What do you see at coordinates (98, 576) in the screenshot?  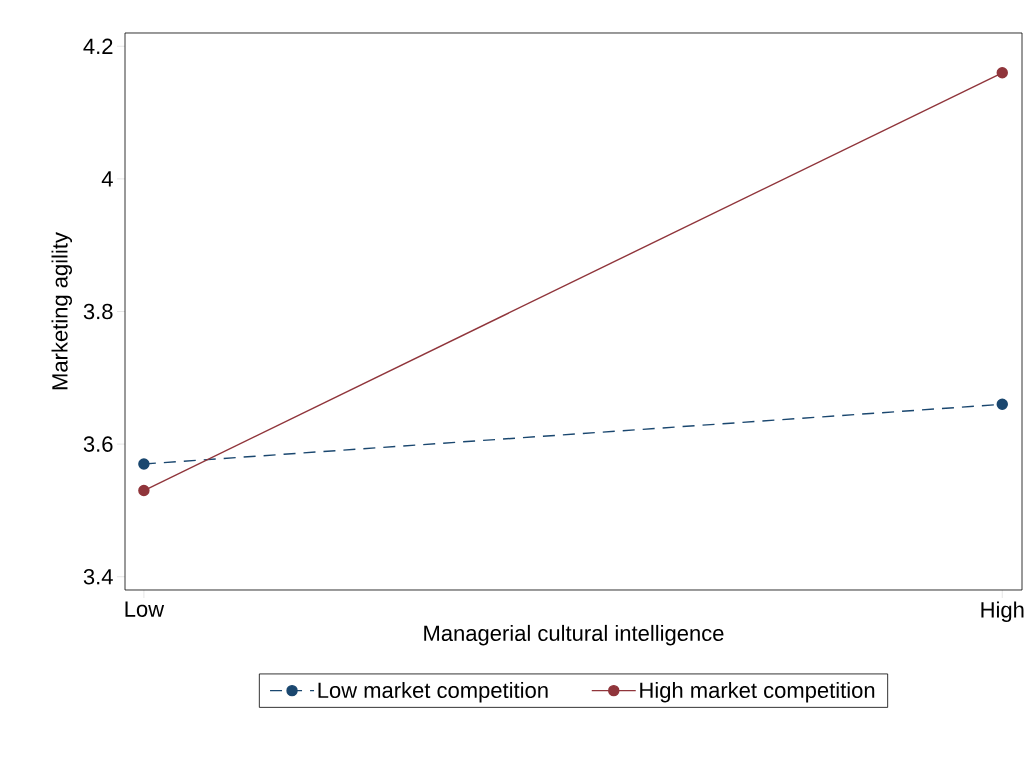 I see `y-tick-label: 3.4` at bounding box center [98, 576].